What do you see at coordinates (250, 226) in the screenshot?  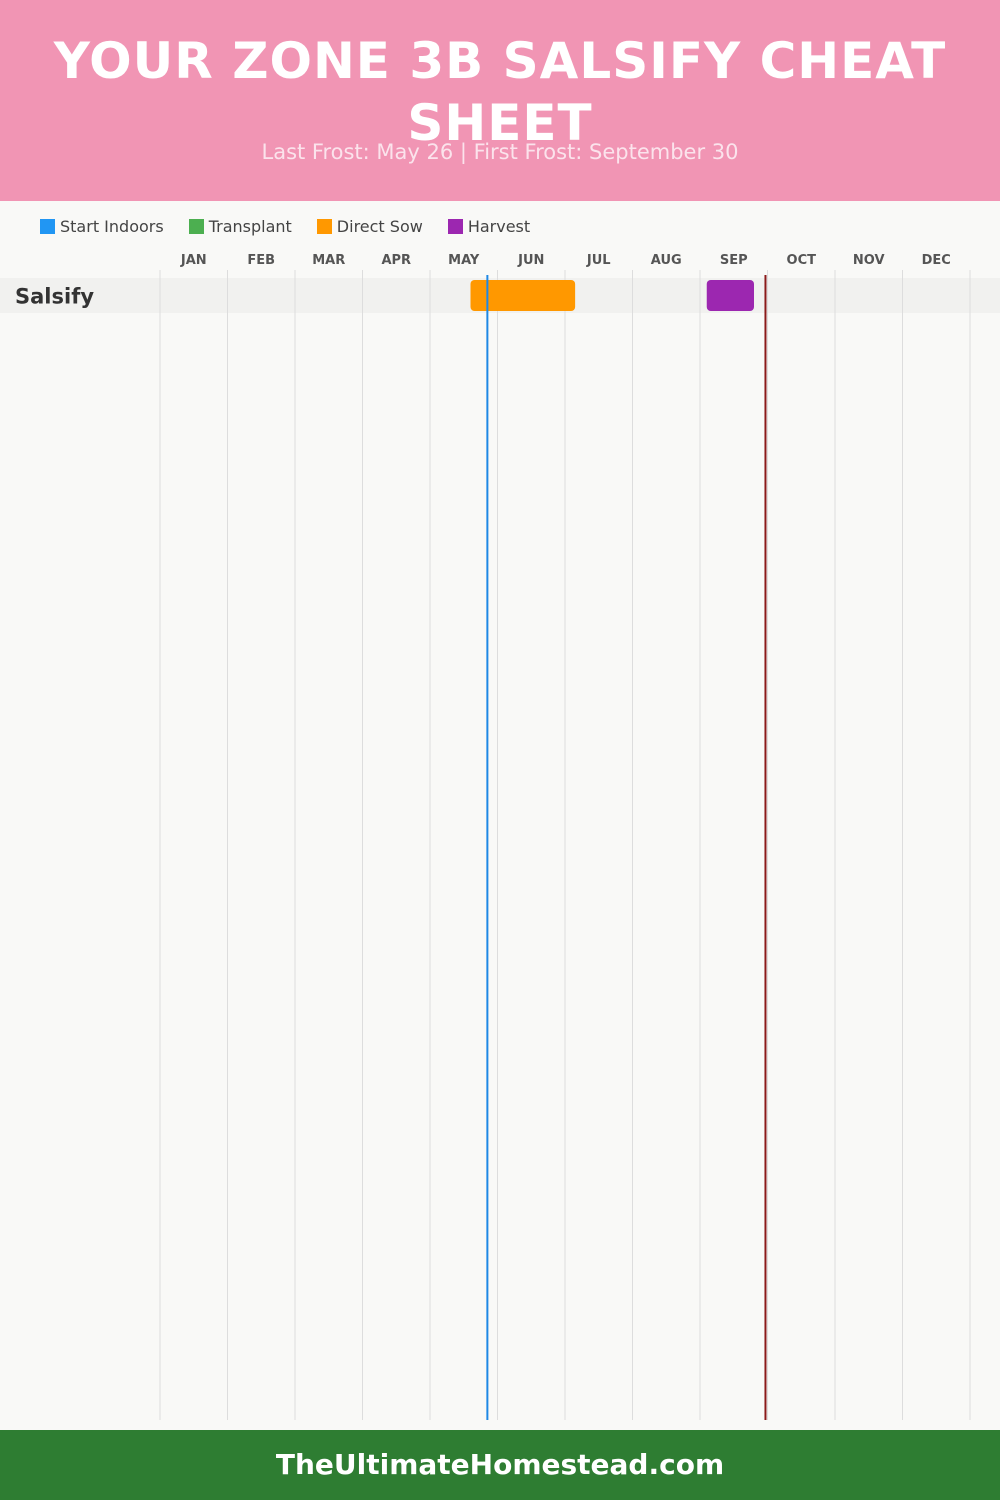 I see `legend-label: Transplant` at bounding box center [250, 226].